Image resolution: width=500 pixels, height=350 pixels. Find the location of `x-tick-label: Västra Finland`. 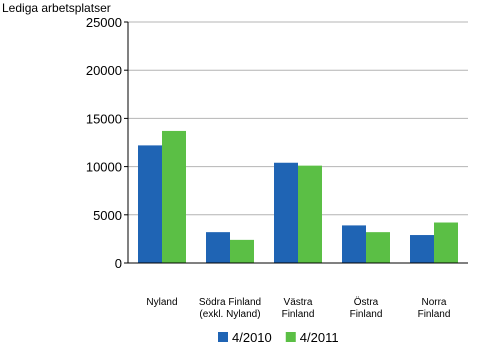

x-tick-label: Västra Finland is located at coordinates (298, 308).